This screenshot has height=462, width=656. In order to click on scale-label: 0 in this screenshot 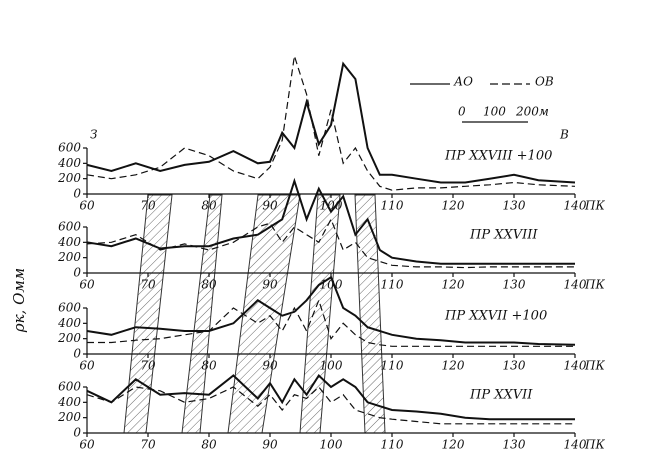, I will do `click(462, 112)`.